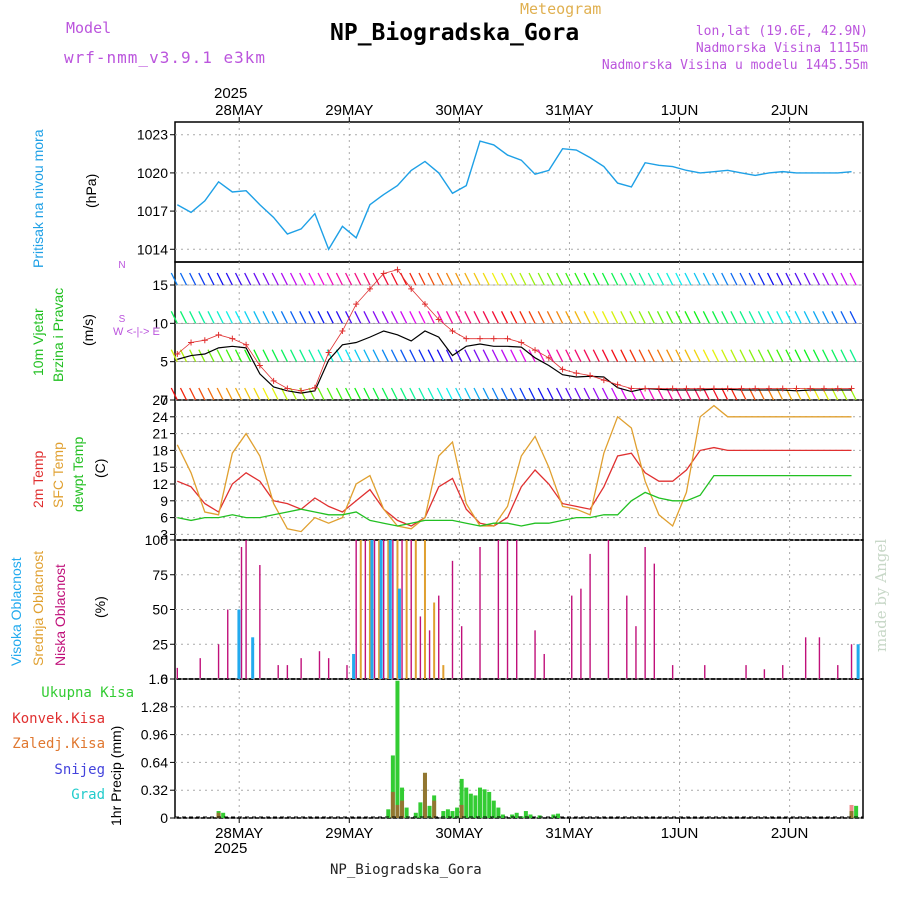 Image resolution: width=900 pixels, height=900 pixels. Describe the element at coordinates (38, 198) in the screenshot. I see `pressure-title: Pritisak na nivou mora` at that location.